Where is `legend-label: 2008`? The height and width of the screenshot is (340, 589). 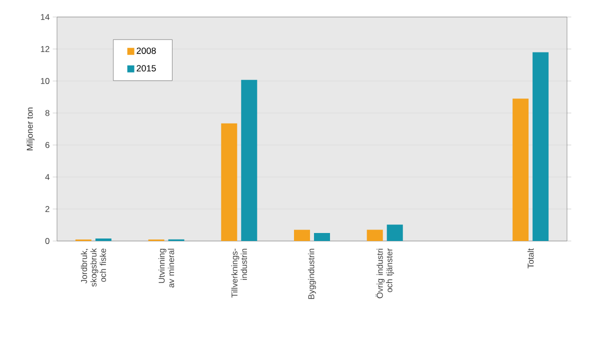 legend-label: 2008 is located at coordinates (146, 51).